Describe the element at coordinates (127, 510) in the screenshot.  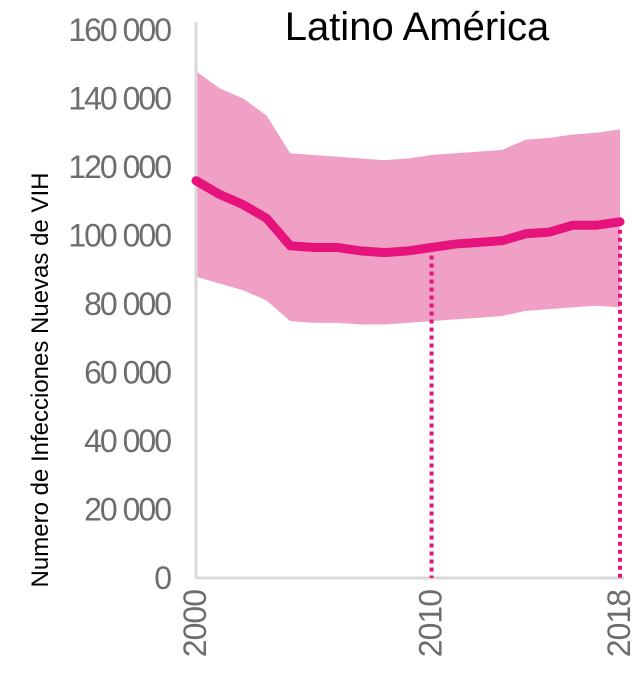
I see `y-tick-label: 20 000` at that location.